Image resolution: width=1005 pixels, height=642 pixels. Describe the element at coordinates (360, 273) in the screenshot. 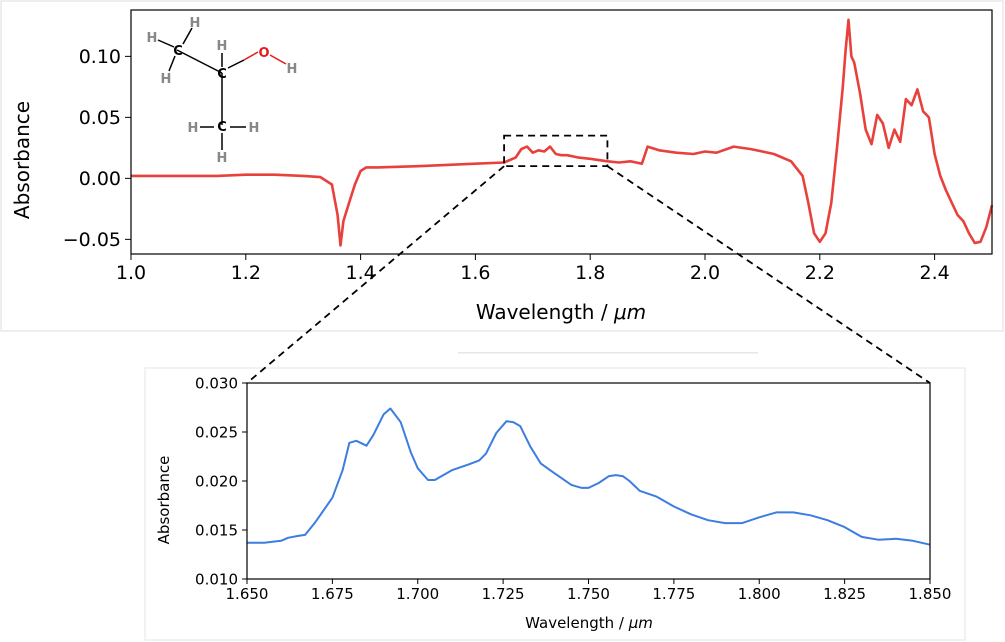

I see `x-tick-label: 1.4` at that location.